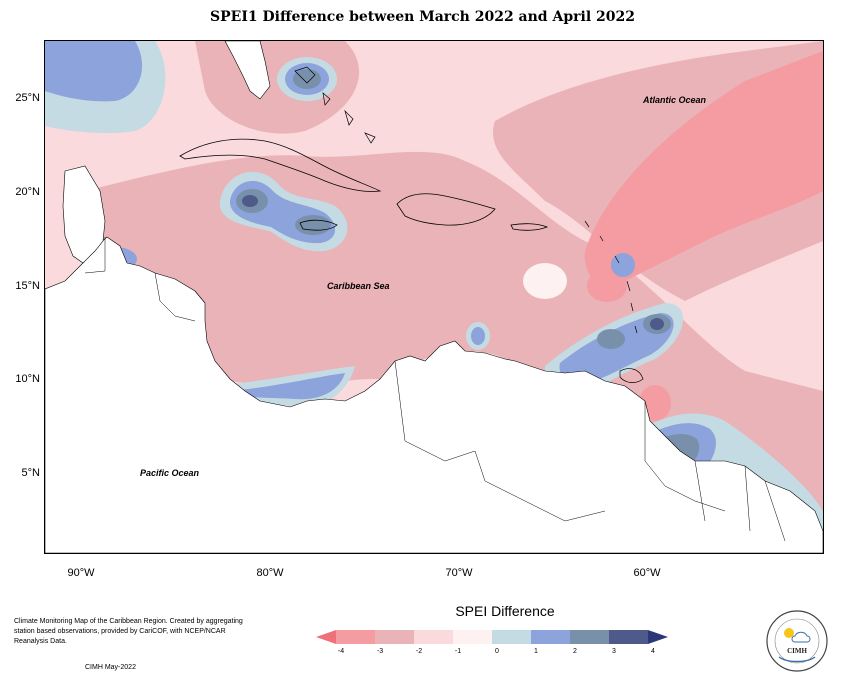  What do you see at coordinates (497, 651) in the screenshot?
I see `legend-tick-label: 0` at bounding box center [497, 651].